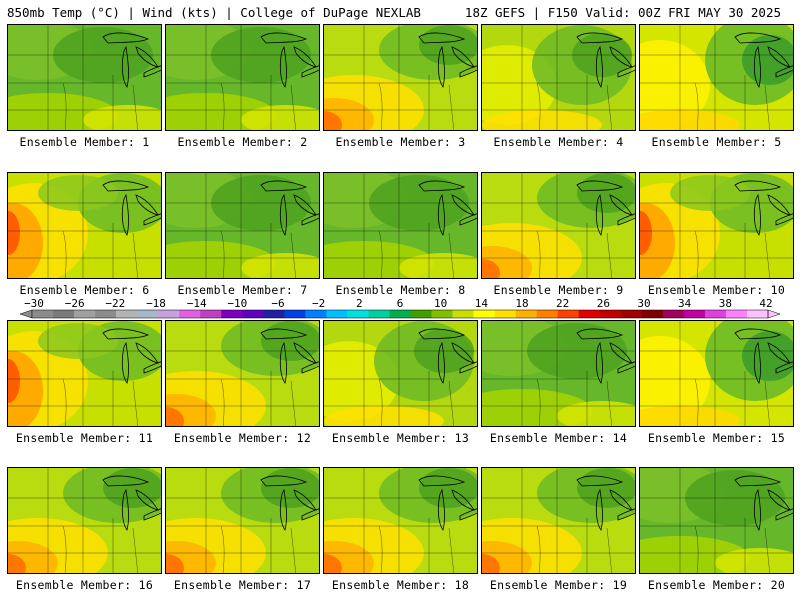 The height and width of the screenshot is (600, 800). What do you see at coordinates (242, 438) in the screenshot?
I see `ensemble-member-label: Ensemble Member: 12` at bounding box center [242, 438].